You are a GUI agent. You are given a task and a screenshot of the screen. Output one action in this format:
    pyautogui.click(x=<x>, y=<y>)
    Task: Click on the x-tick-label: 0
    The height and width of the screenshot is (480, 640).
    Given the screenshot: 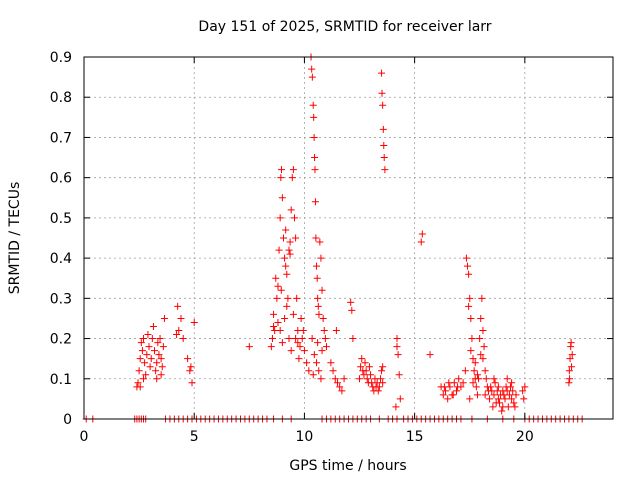 What is the action you would take?
    pyautogui.click(x=84, y=437)
    